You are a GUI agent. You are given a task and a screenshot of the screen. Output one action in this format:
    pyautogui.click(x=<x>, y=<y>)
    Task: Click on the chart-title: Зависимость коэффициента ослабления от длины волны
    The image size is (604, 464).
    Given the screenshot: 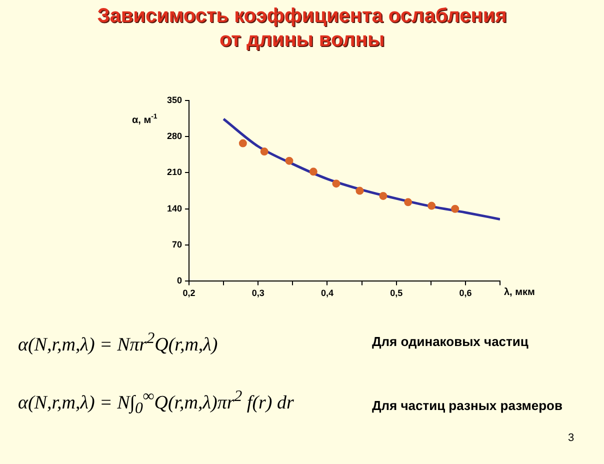 What is the action you would take?
    pyautogui.click(x=302, y=28)
    